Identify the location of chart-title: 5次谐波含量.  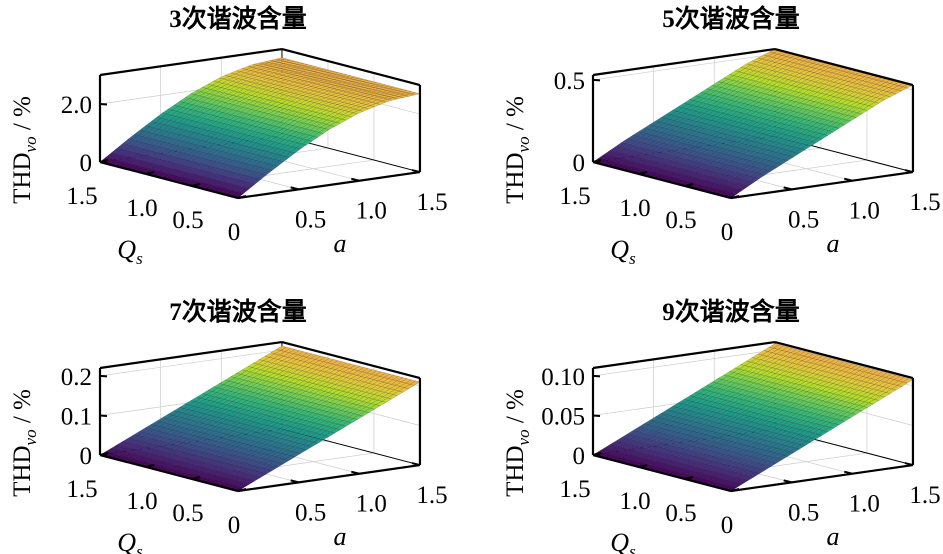
(731, 18).